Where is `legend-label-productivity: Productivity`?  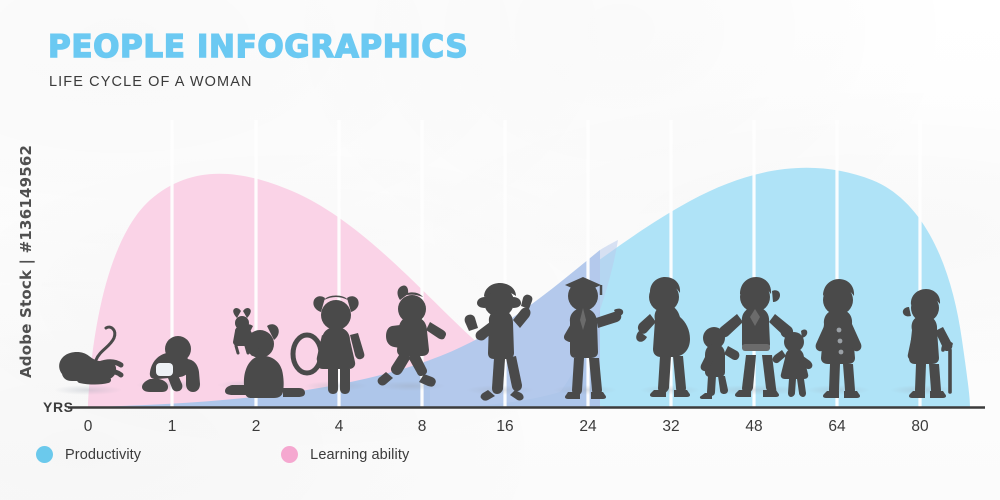 legend-label-productivity: Productivity is located at coordinates (103, 454).